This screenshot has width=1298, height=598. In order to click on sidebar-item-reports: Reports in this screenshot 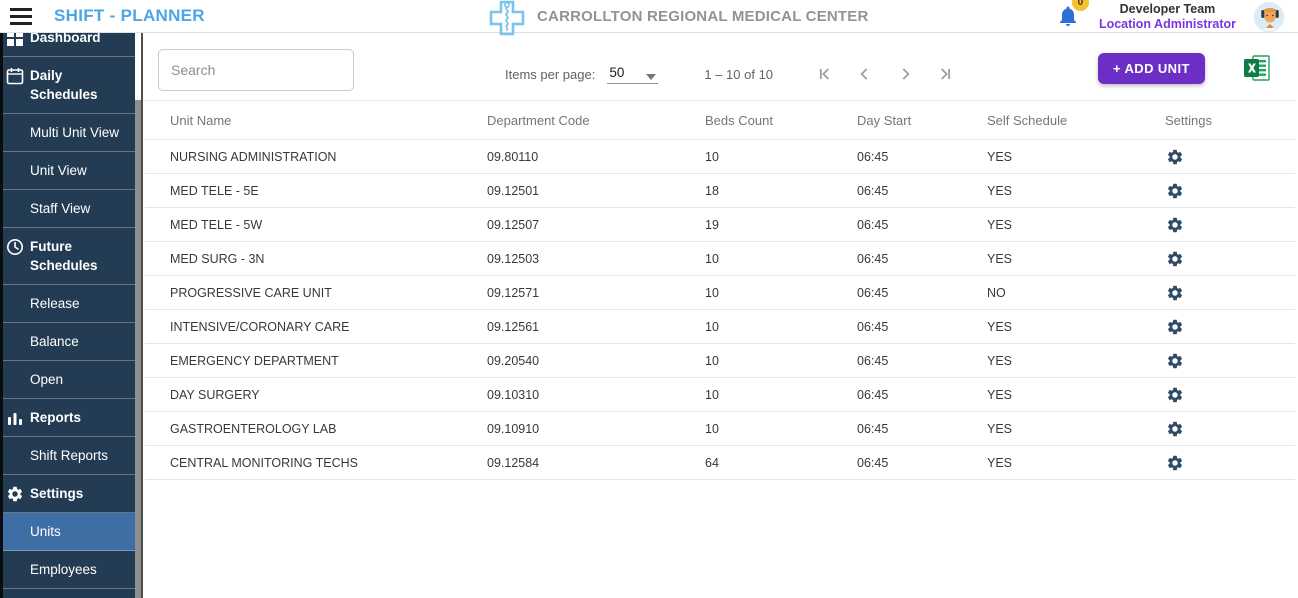, I will do `click(67, 418)`.